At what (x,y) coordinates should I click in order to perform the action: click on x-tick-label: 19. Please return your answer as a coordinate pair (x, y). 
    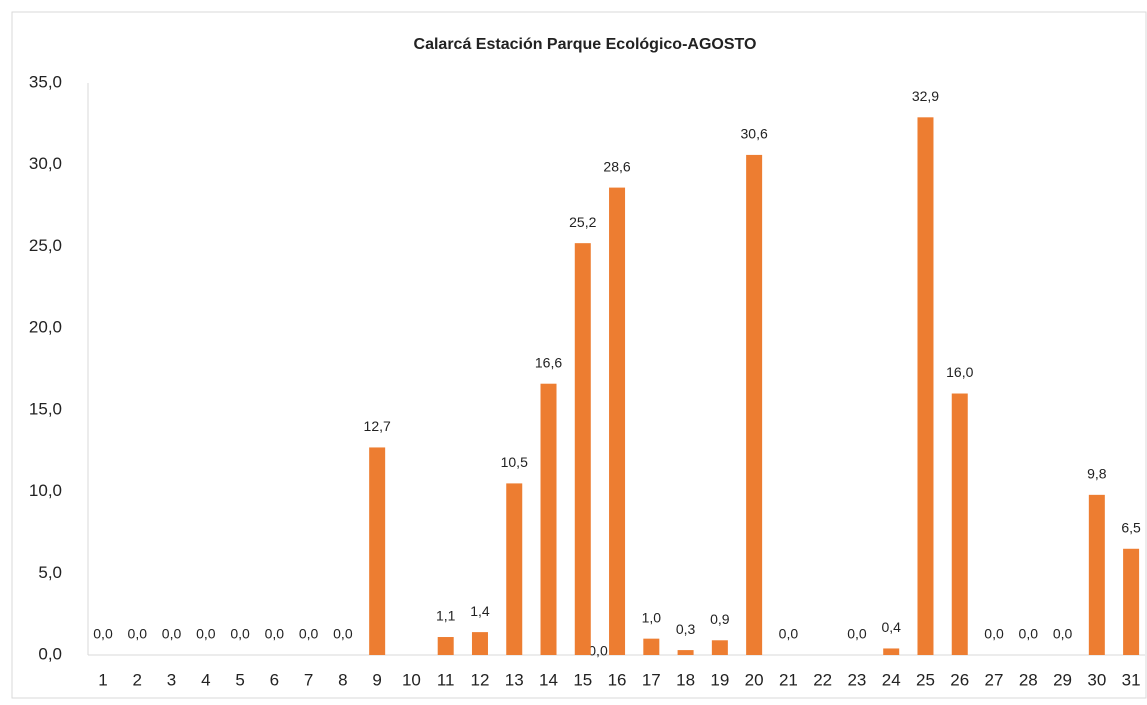
    Looking at the image, I should click on (719, 679).